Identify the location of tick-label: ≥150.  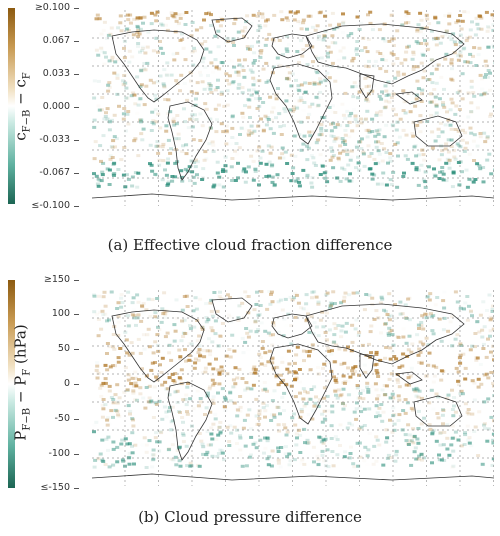
(51, 279).